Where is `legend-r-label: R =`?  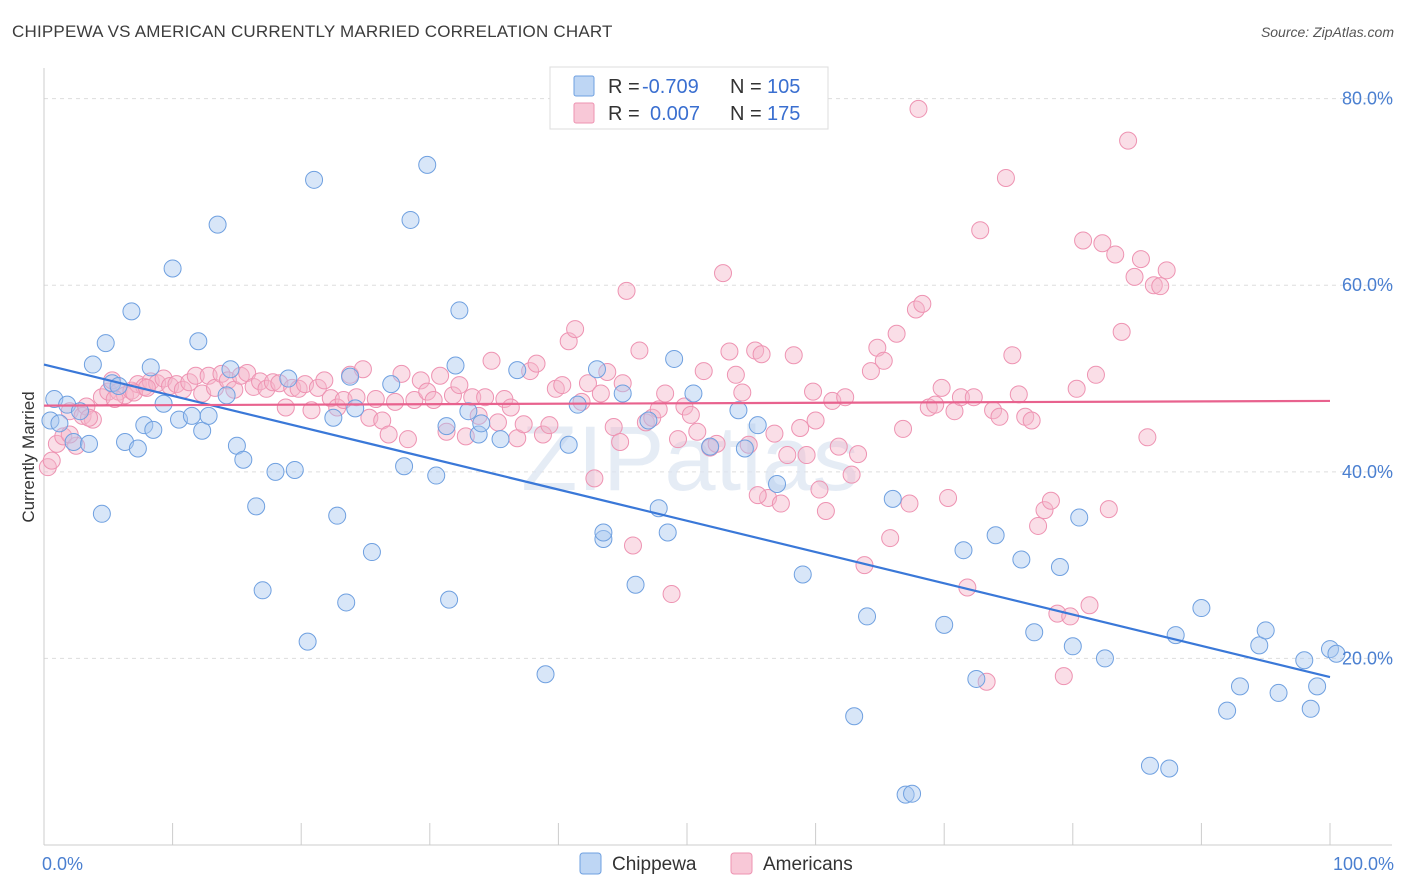
legend-r-label: R = is located at coordinates (624, 87).